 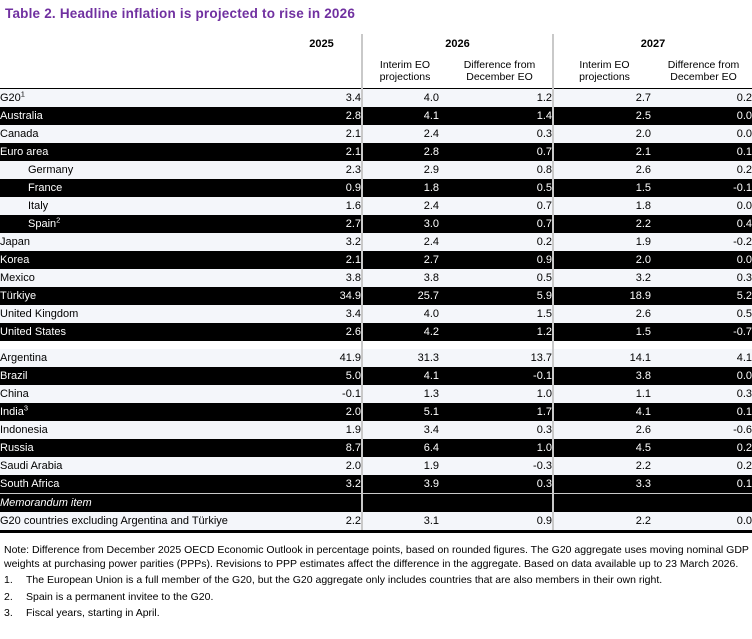 I want to click on footnote-number: 1., so click(x=8, y=580).